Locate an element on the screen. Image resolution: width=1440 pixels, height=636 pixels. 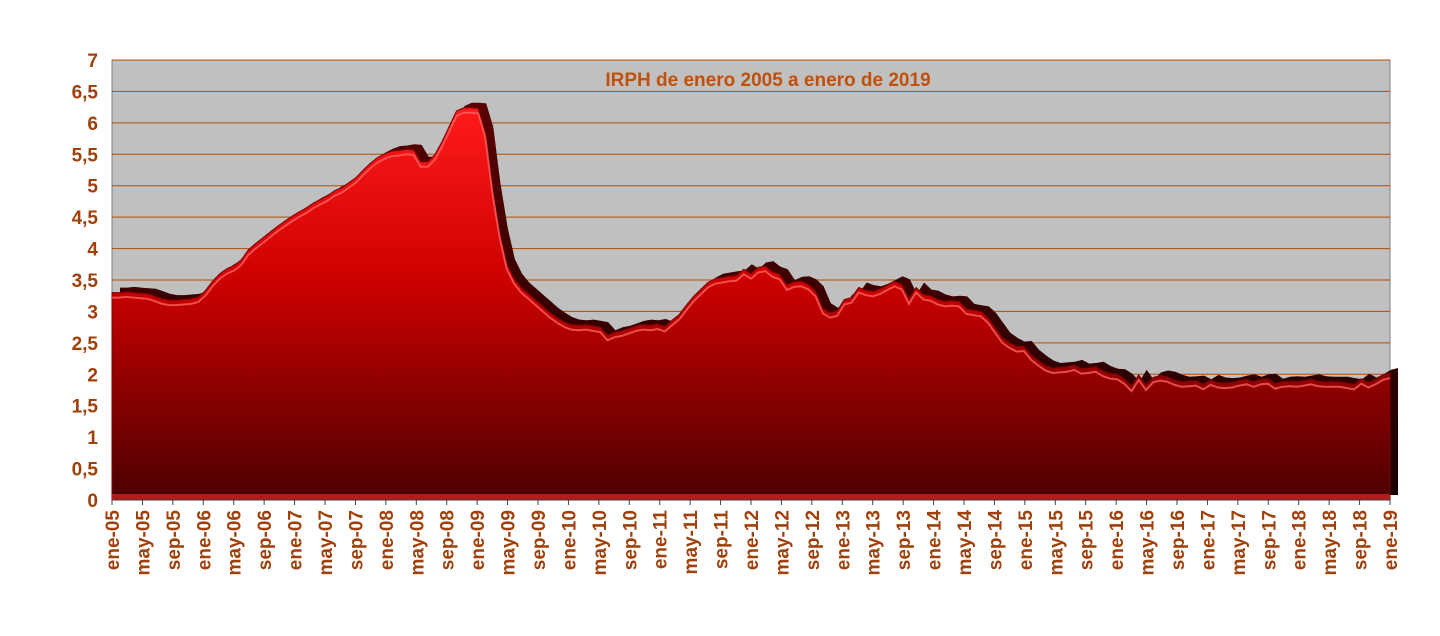
x-tick-label: may-13 is located at coordinates (874, 543).